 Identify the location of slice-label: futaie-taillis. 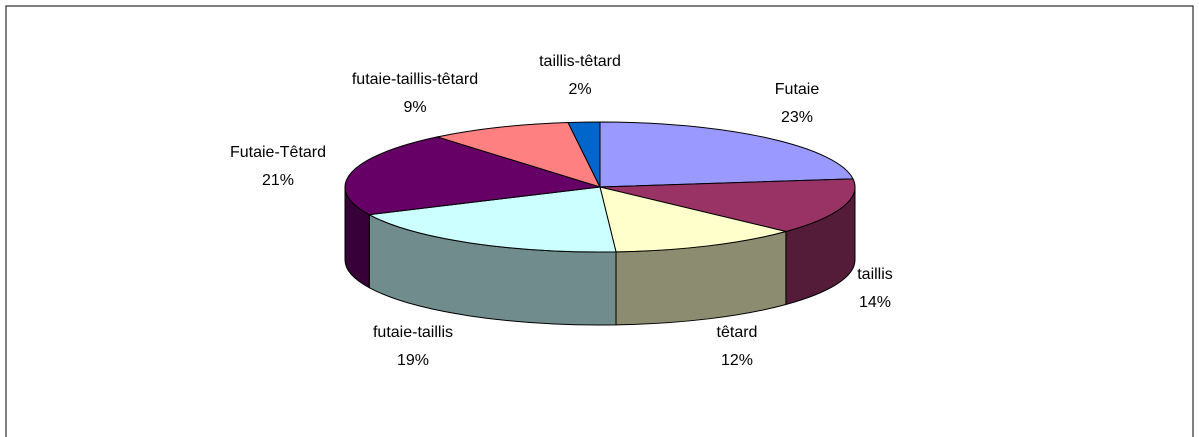
(413, 332).